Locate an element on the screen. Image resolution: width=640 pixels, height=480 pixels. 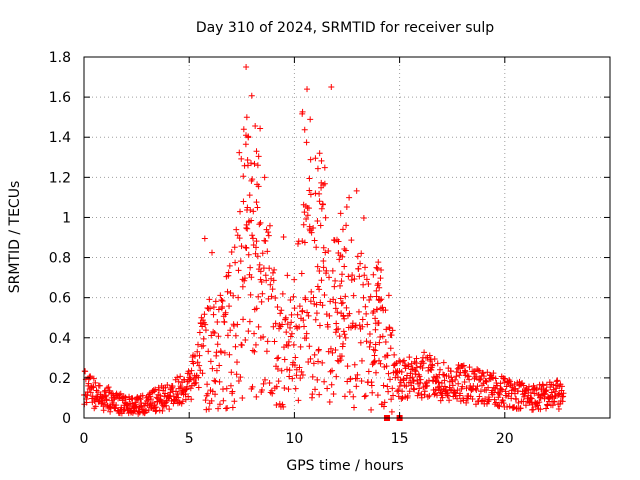
y-tick-label: 0.6 is located at coordinates (60, 299).